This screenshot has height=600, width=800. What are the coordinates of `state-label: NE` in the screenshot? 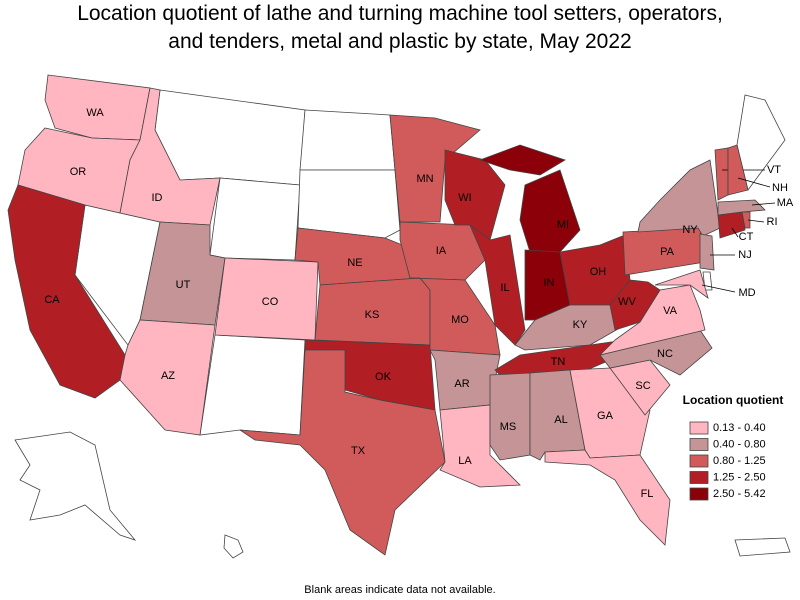 It's located at (354, 263).